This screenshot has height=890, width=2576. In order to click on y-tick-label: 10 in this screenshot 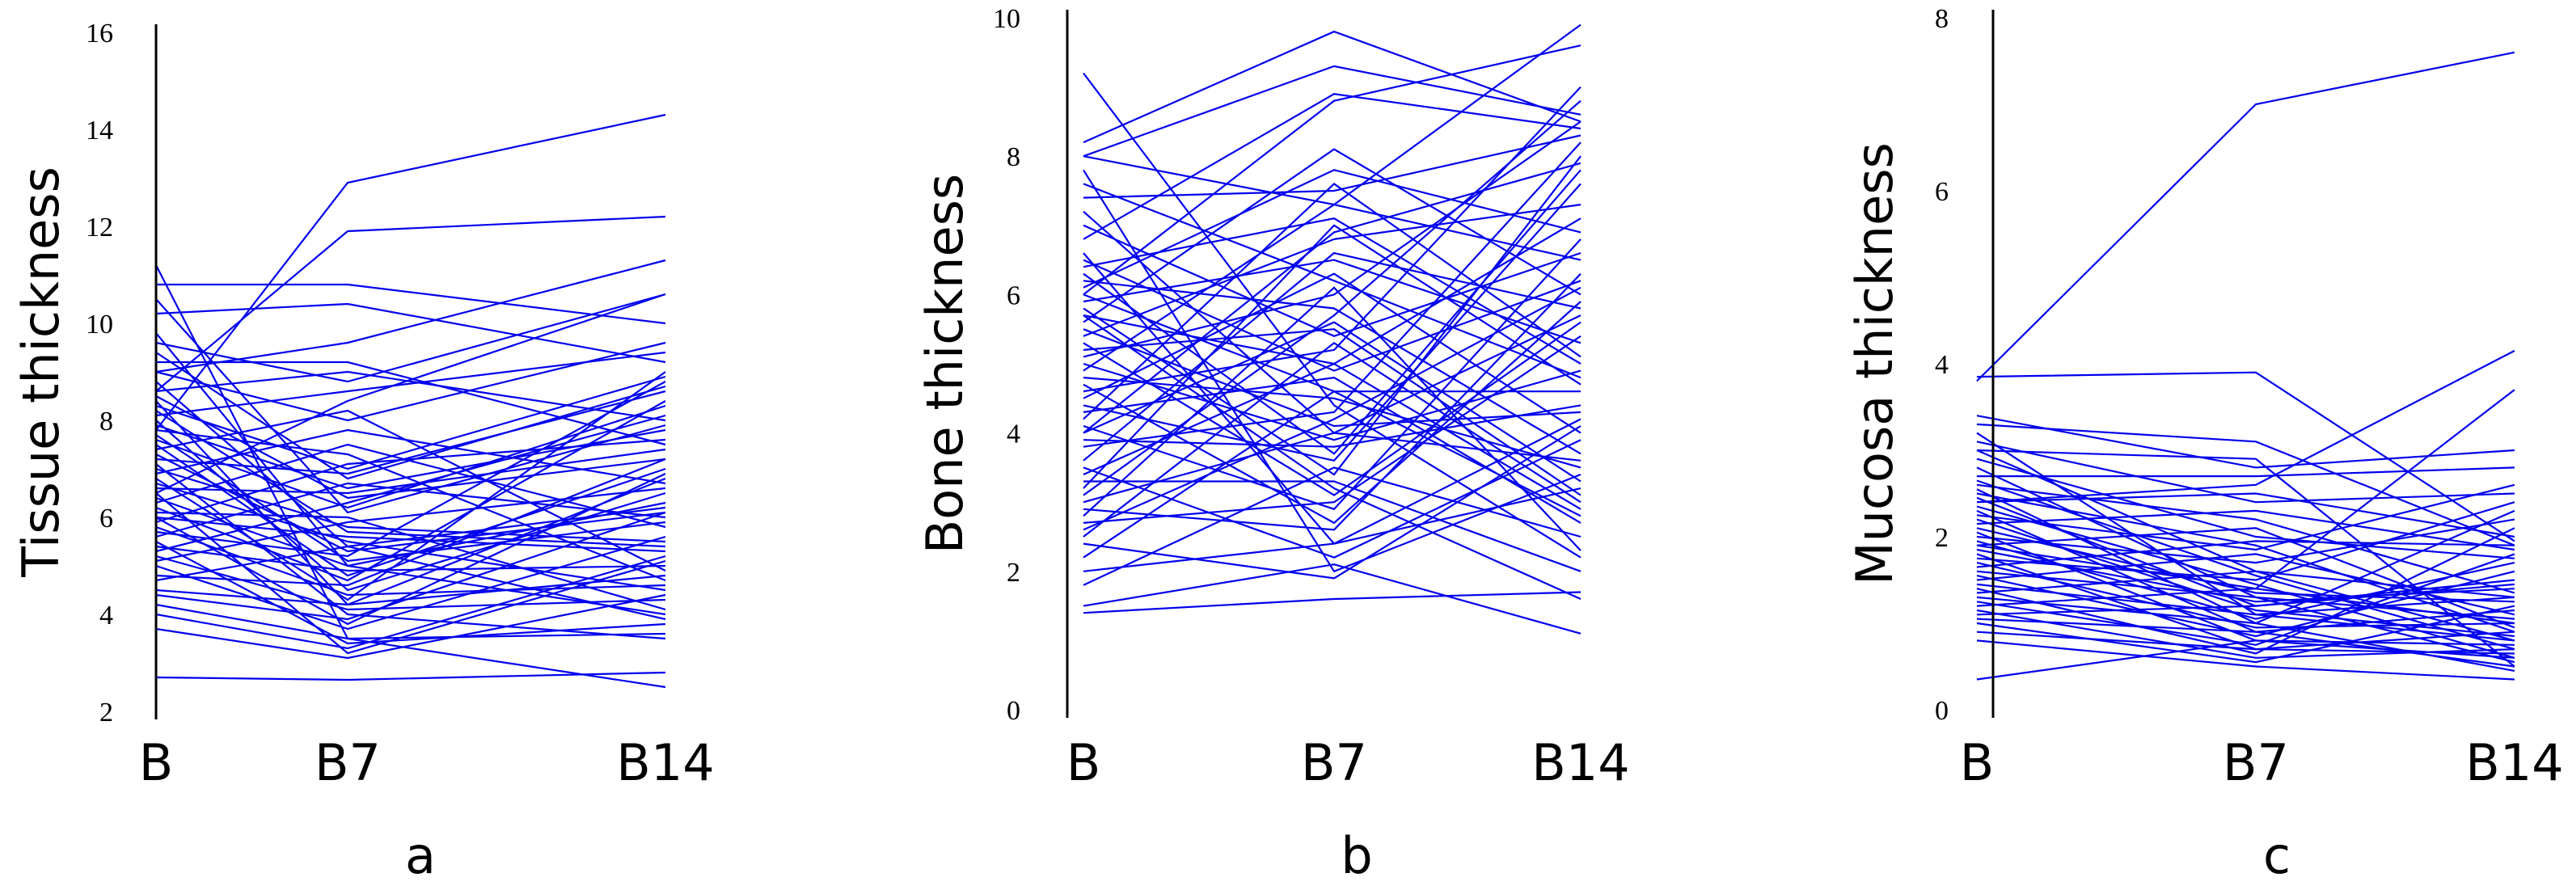, I will do `click(1006, 19)`.